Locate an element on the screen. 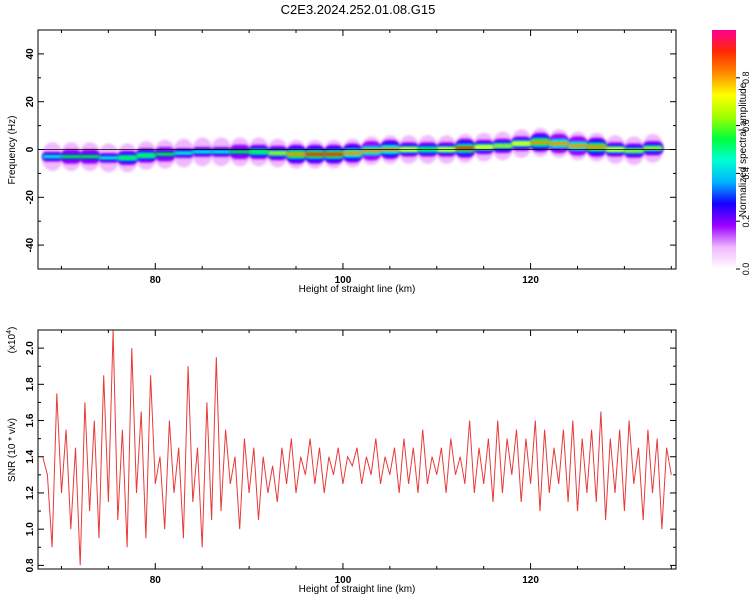 The width and height of the screenshot is (750, 600). y-tick-label: 1.6 is located at coordinates (30, 420).